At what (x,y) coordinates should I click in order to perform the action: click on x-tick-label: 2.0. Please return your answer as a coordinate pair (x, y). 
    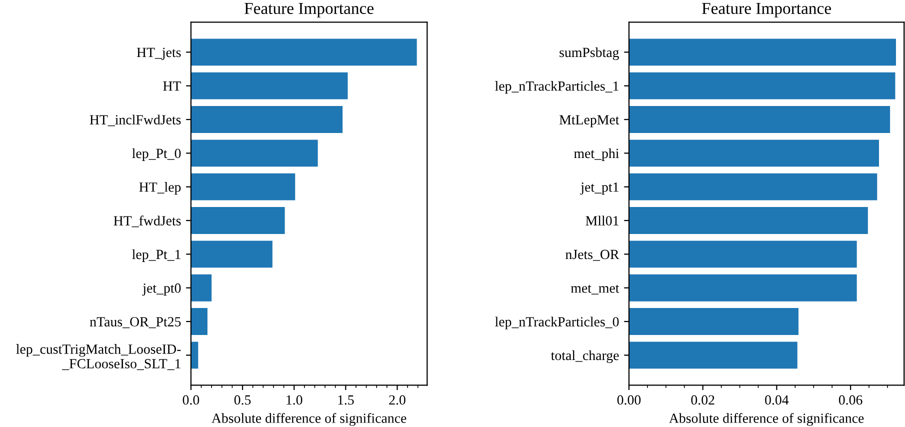
    Looking at the image, I should click on (397, 400).